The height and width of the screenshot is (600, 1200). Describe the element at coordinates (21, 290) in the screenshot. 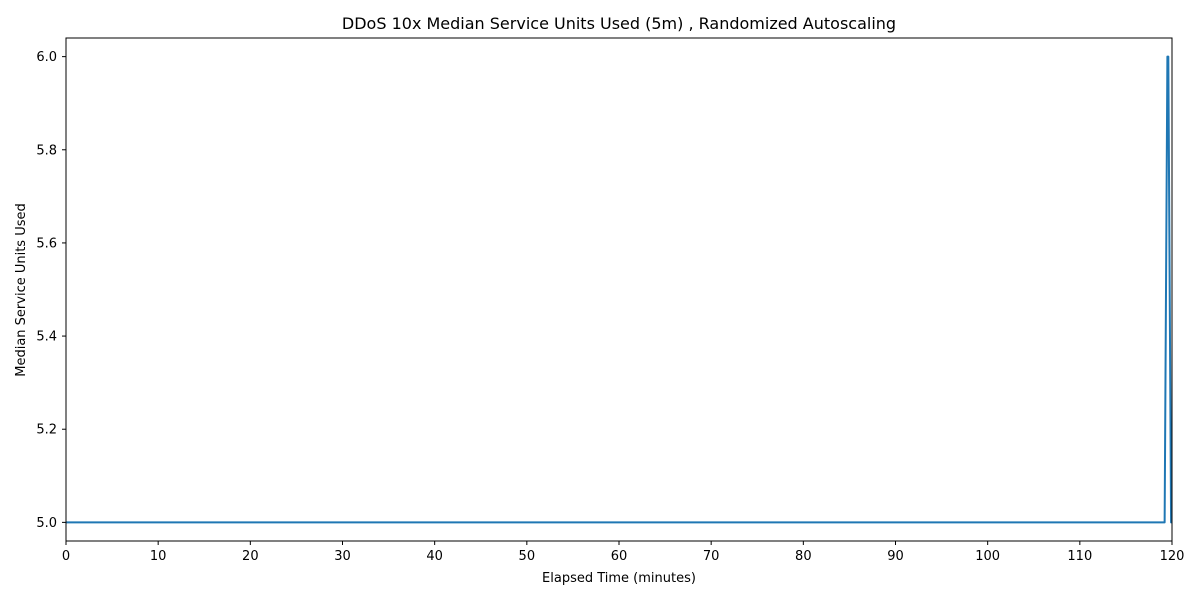

I see `y-axis-label: Median Service Units Used` at that location.